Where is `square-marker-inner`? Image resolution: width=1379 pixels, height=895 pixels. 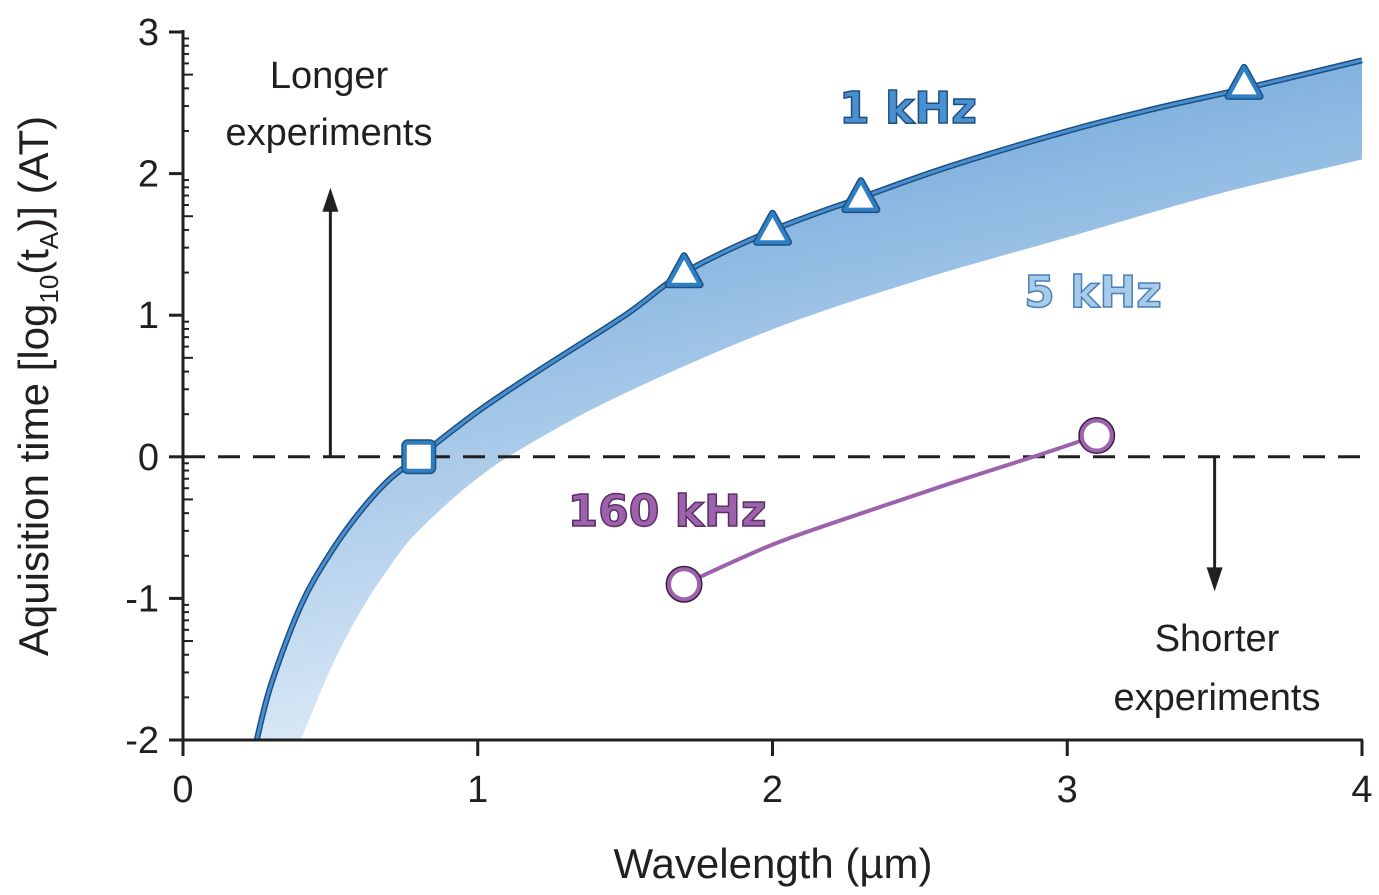
square-marker-inner is located at coordinates (418, 456).